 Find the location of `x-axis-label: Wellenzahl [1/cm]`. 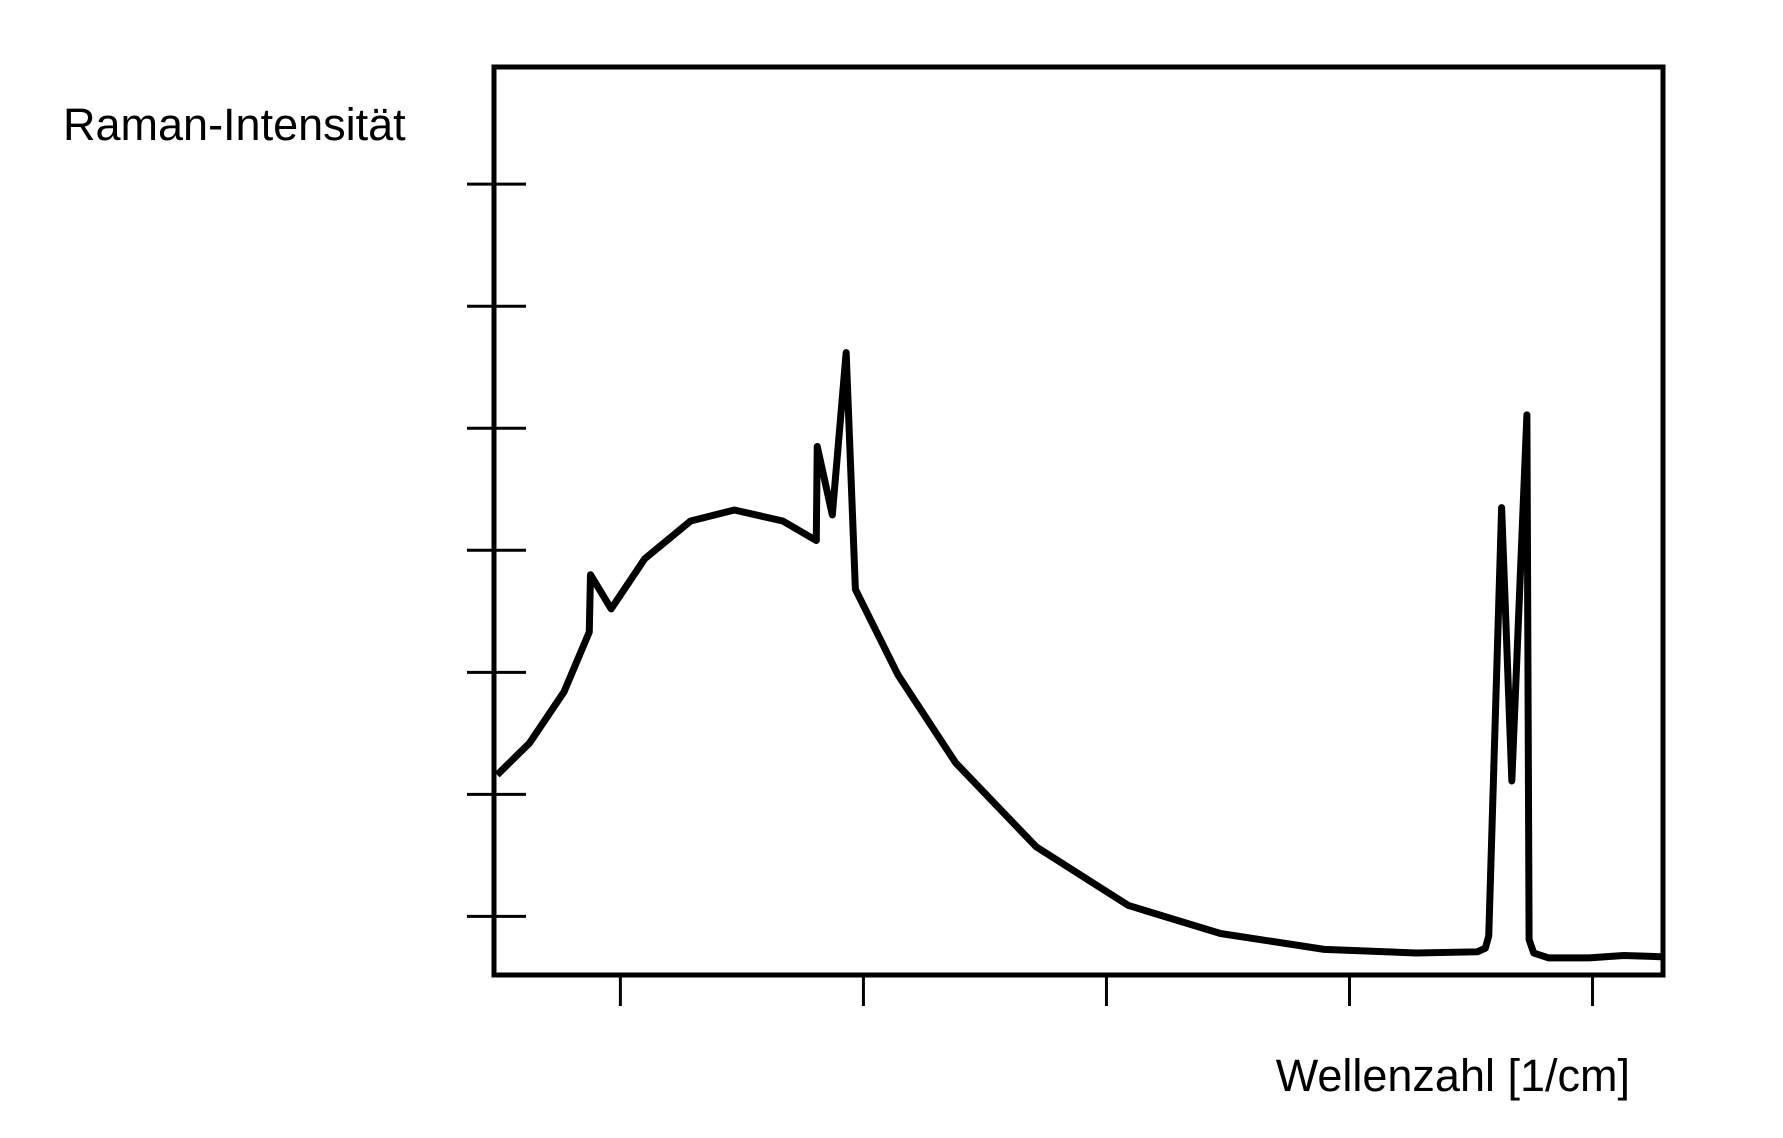

x-axis-label: Wellenzahl [1/cm] is located at coordinates (1453, 1075).